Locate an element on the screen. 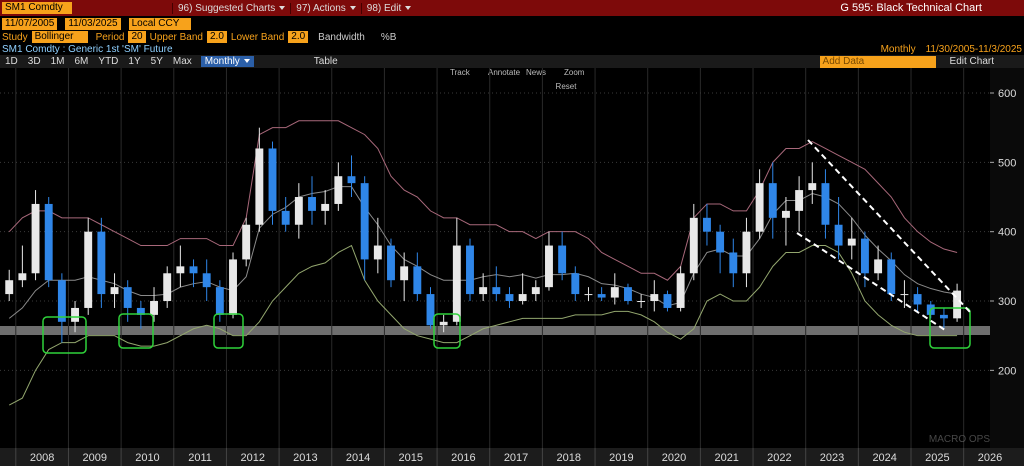  menu: 97) Actions is located at coordinates (325, 8).